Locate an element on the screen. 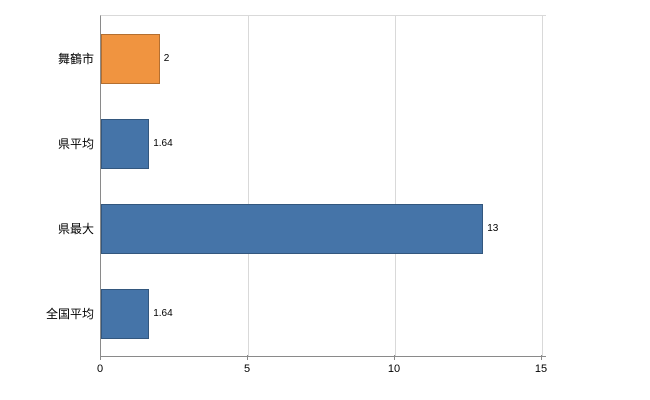  y-axis-category-label: 舞鶴市 is located at coordinates (75, 58).